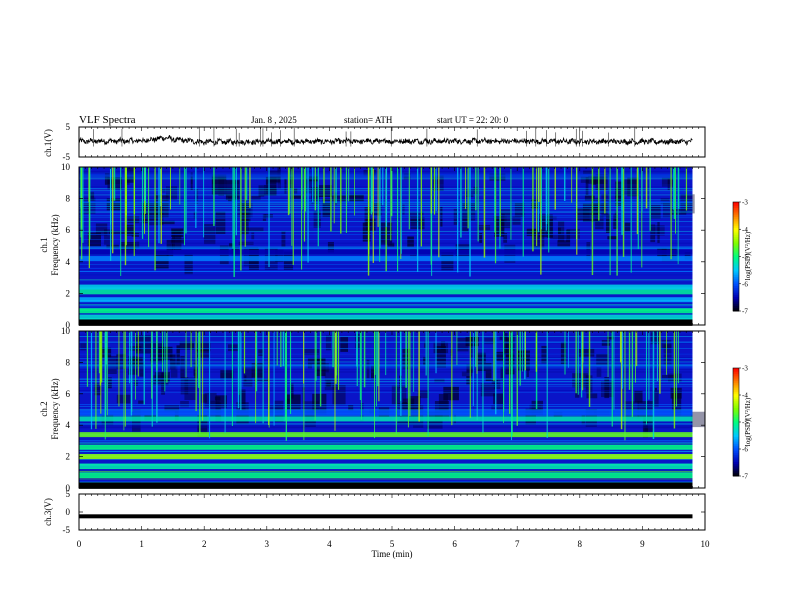 This screenshot has width=792, height=612. What do you see at coordinates (55, 244) in the screenshot?
I see `ch1-frequency-ylabel: Frequency (kHz)` at bounding box center [55, 244].